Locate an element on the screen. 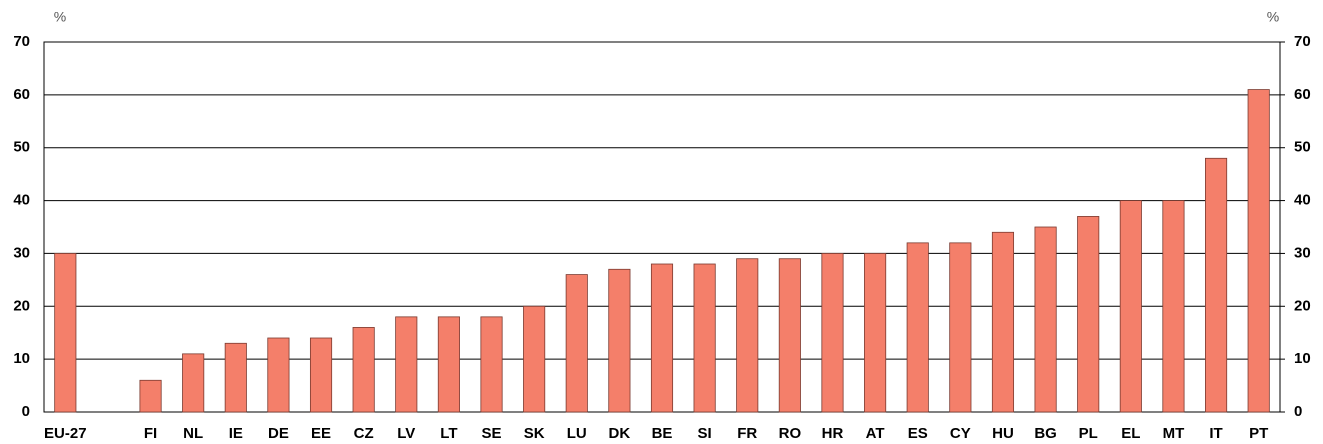  x-tick-label: LT is located at coordinates (448, 433).